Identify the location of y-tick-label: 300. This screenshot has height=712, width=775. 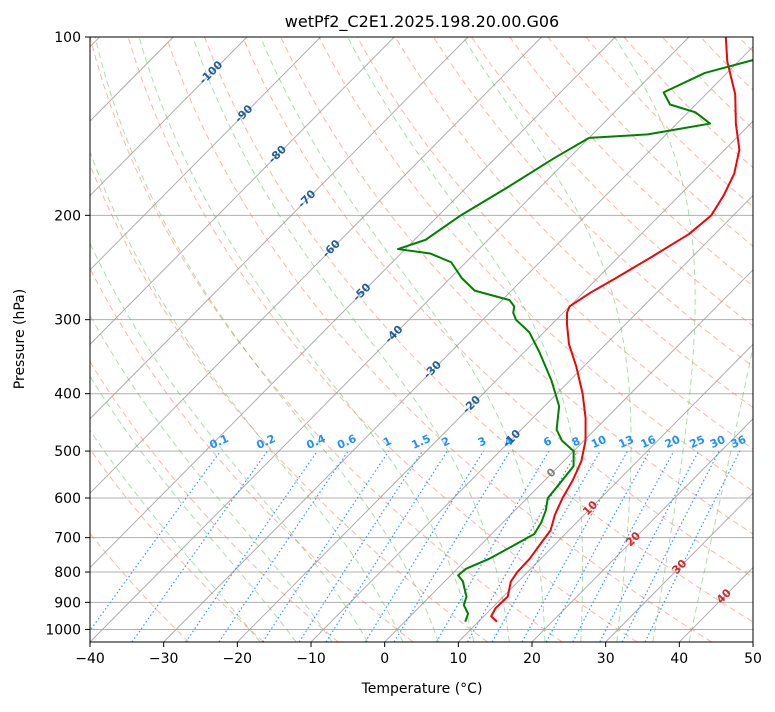
(67, 321).